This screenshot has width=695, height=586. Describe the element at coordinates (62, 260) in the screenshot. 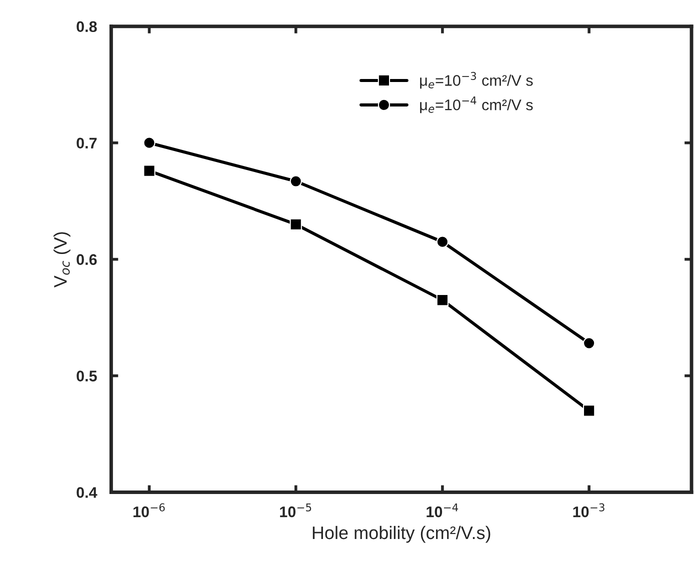

I see `y-axis-title: V$_{oc}$ (V)` at that location.